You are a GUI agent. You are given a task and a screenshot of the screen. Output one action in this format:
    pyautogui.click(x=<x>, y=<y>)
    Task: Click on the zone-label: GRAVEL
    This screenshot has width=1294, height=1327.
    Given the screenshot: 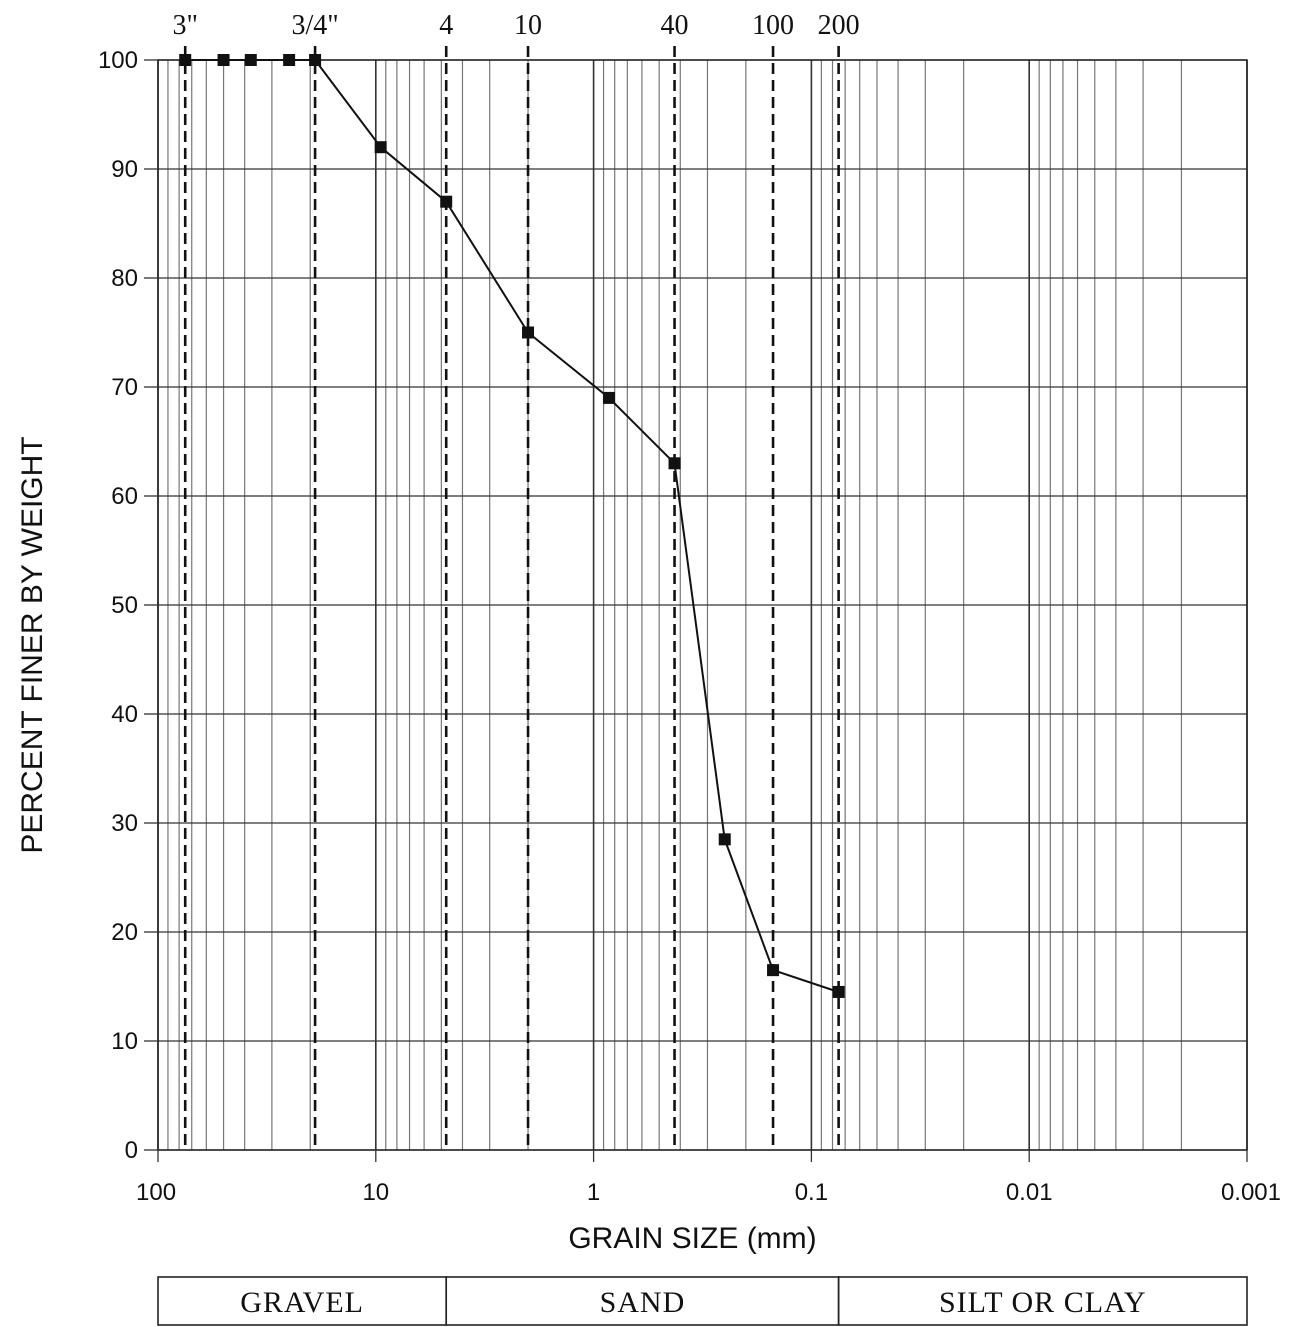 What is the action you would take?
    pyautogui.click(x=302, y=1302)
    